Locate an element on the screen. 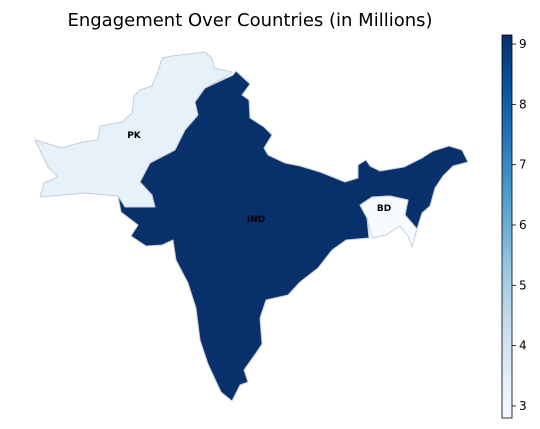 The height and width of the screenshot is (429, 540). colorbar-tick-label: 6 is located at coordinates (523, 225).